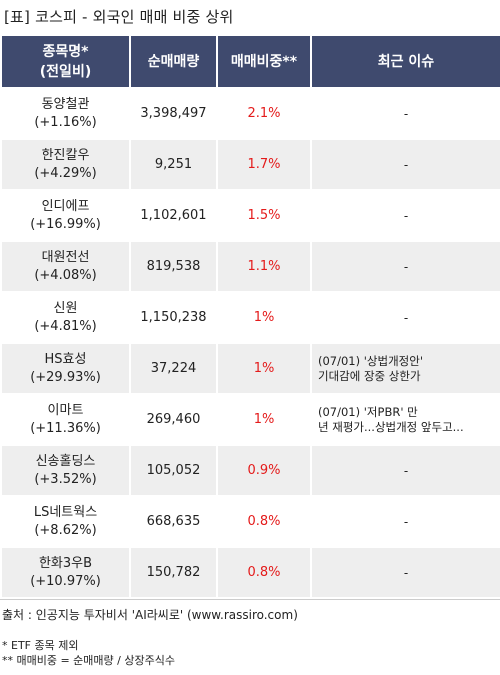 This screenshot has height=675, width=500. Describe the element at coordinates (65, 155) in the screenshot. I see `stock-name: 한진칼우` at that location.